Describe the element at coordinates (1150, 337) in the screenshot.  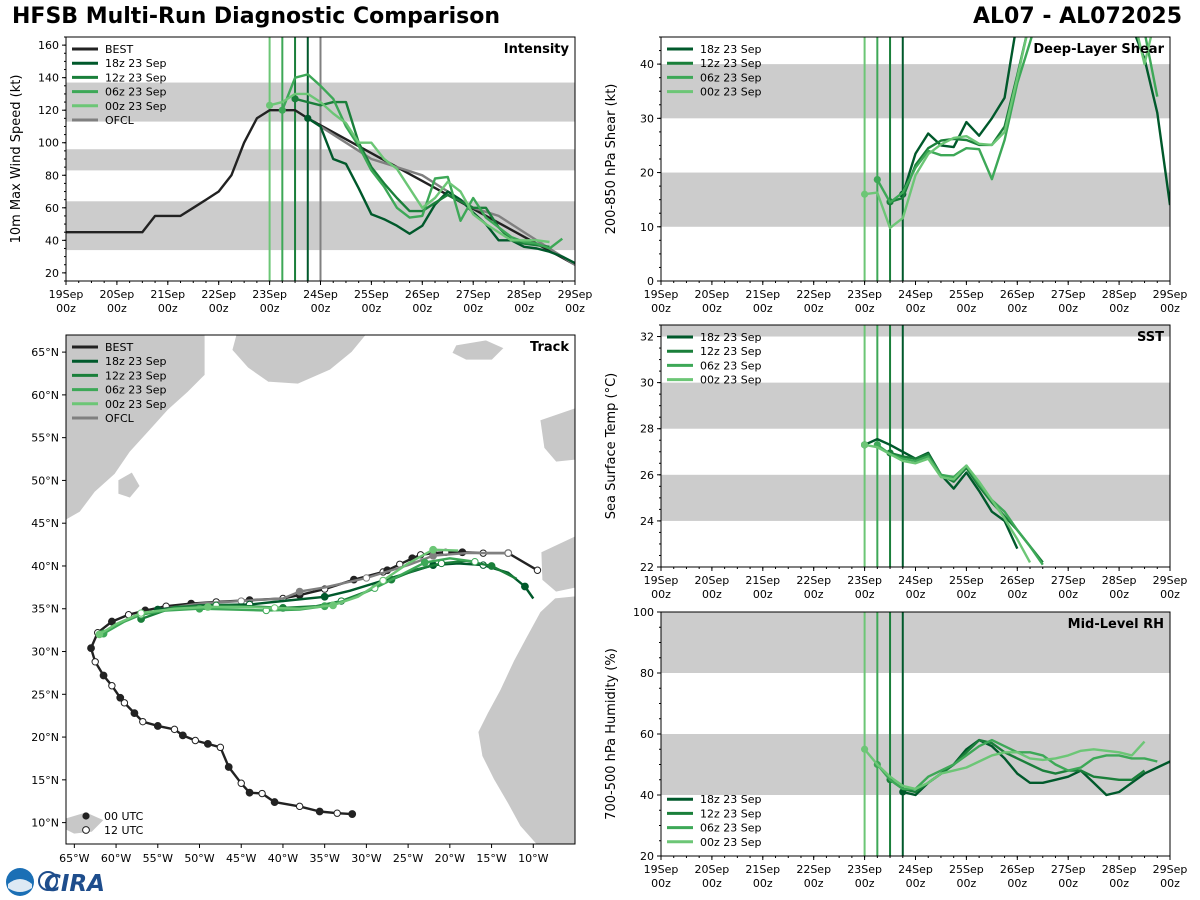
I see `sst-panel-title: SST` at that location.